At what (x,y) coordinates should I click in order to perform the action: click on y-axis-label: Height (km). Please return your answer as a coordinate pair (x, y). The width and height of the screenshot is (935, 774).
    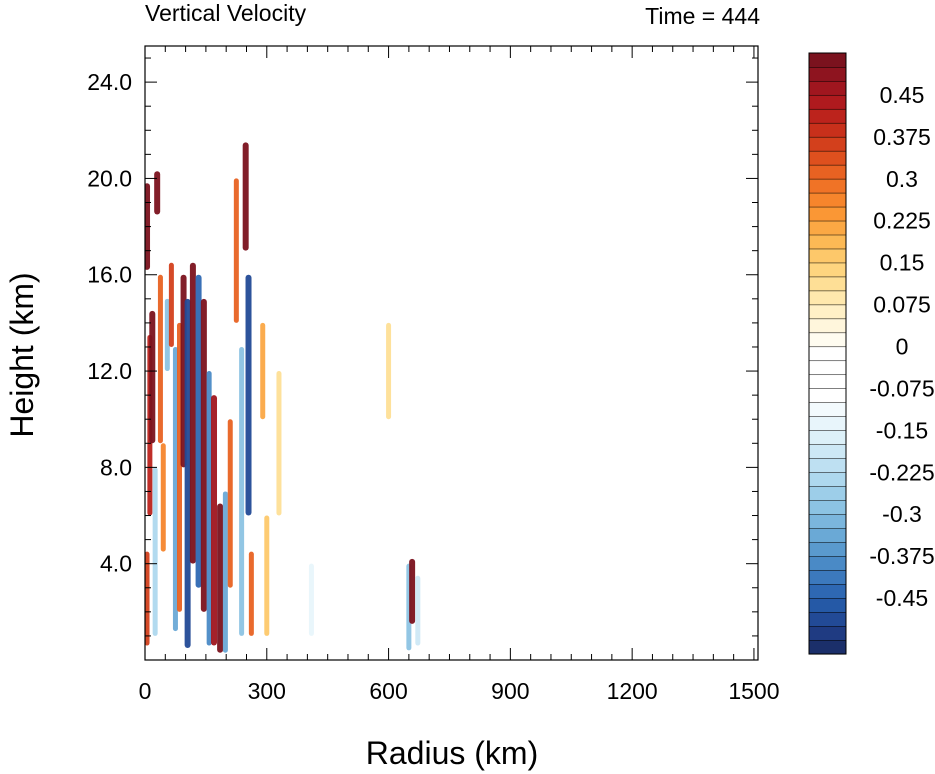
    Looking at the image, I should click on (22, 354).